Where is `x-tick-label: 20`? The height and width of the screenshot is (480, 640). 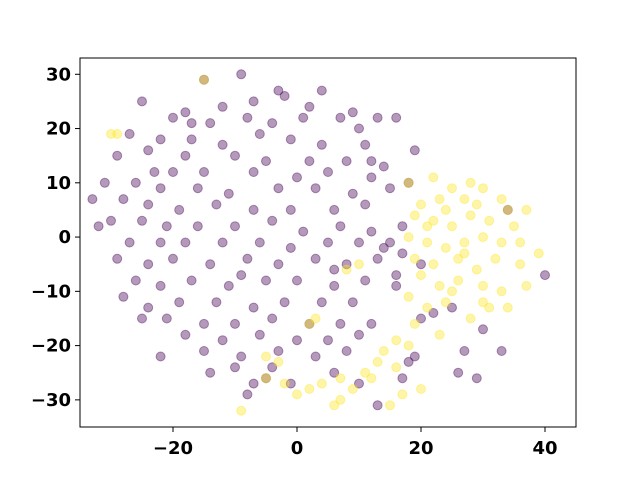 x-tick-label: 20 is located at coordinates (420, 448).